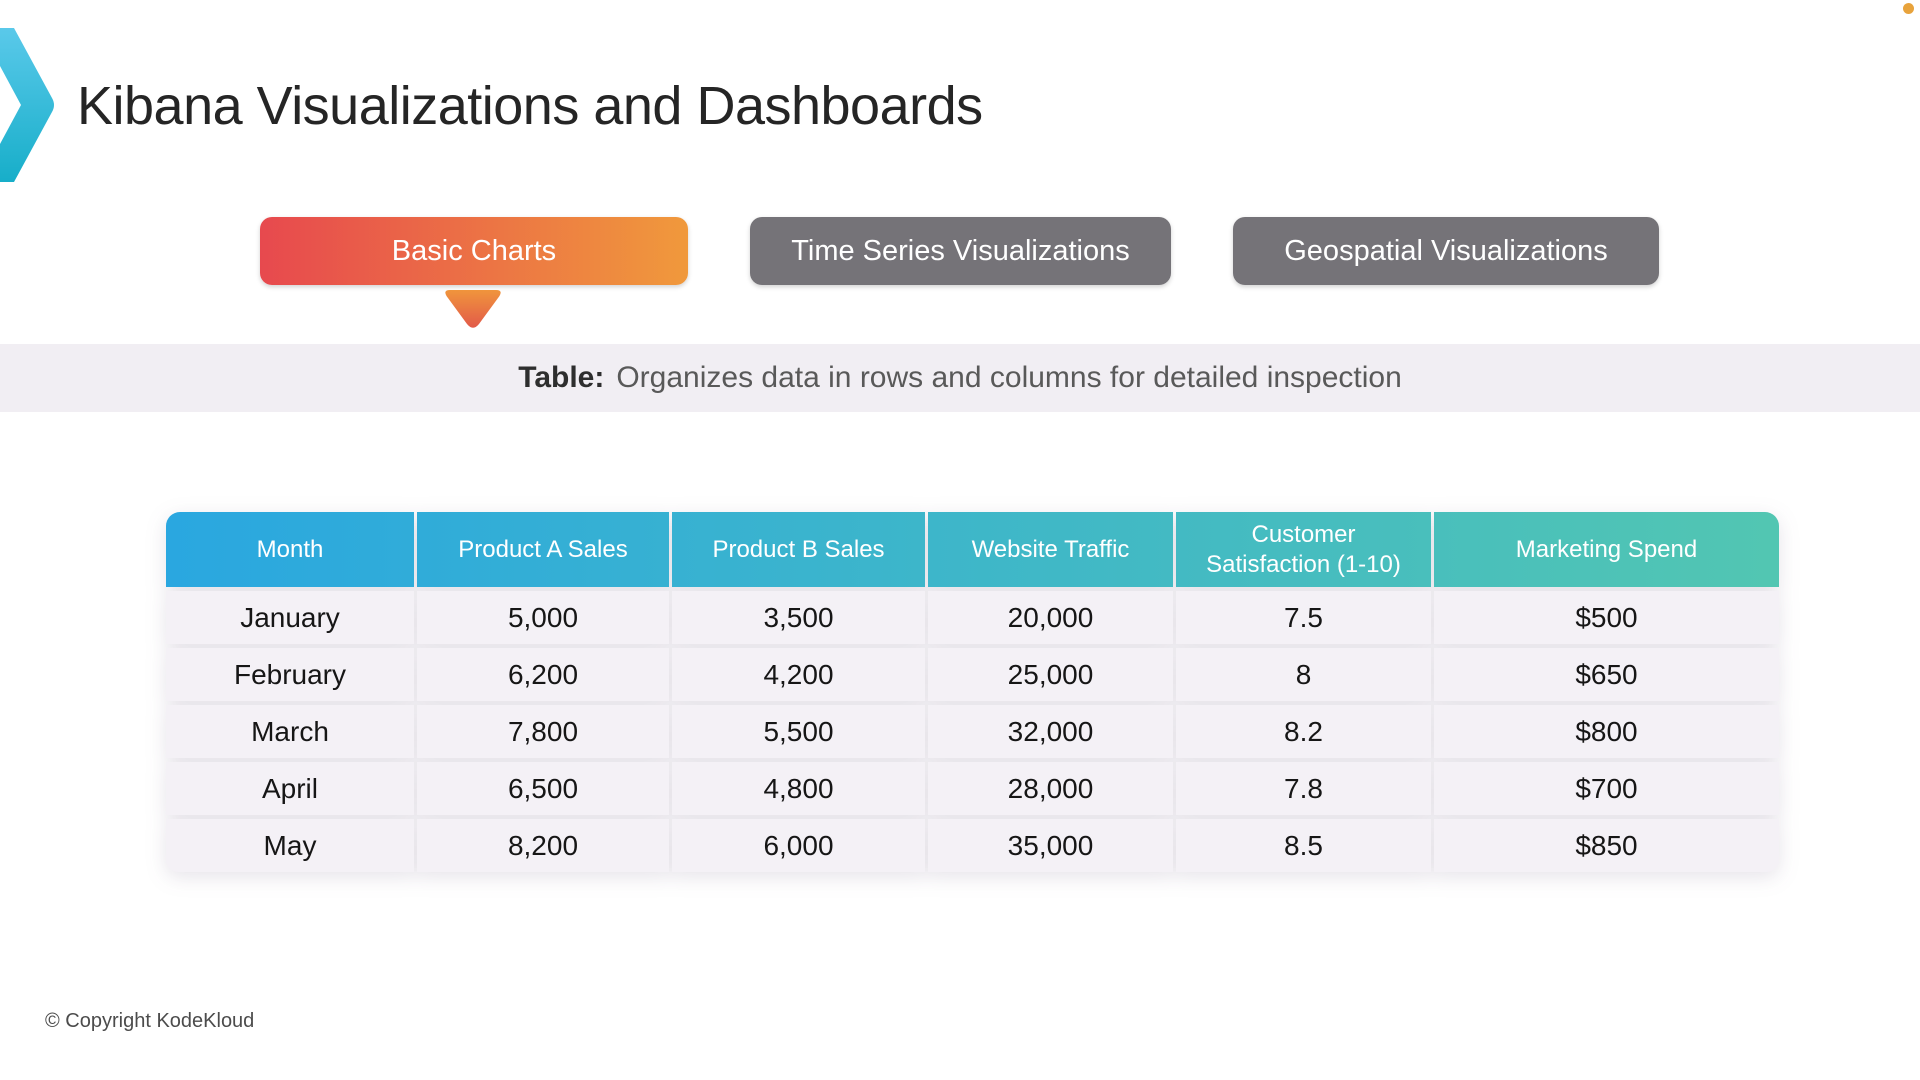 This screenshot has width=1920, height=1080. What do you see at coordinates (543, 617) in the screenshot?
I see `cell-product-a: 5,000` at bounding box center [543, 617].